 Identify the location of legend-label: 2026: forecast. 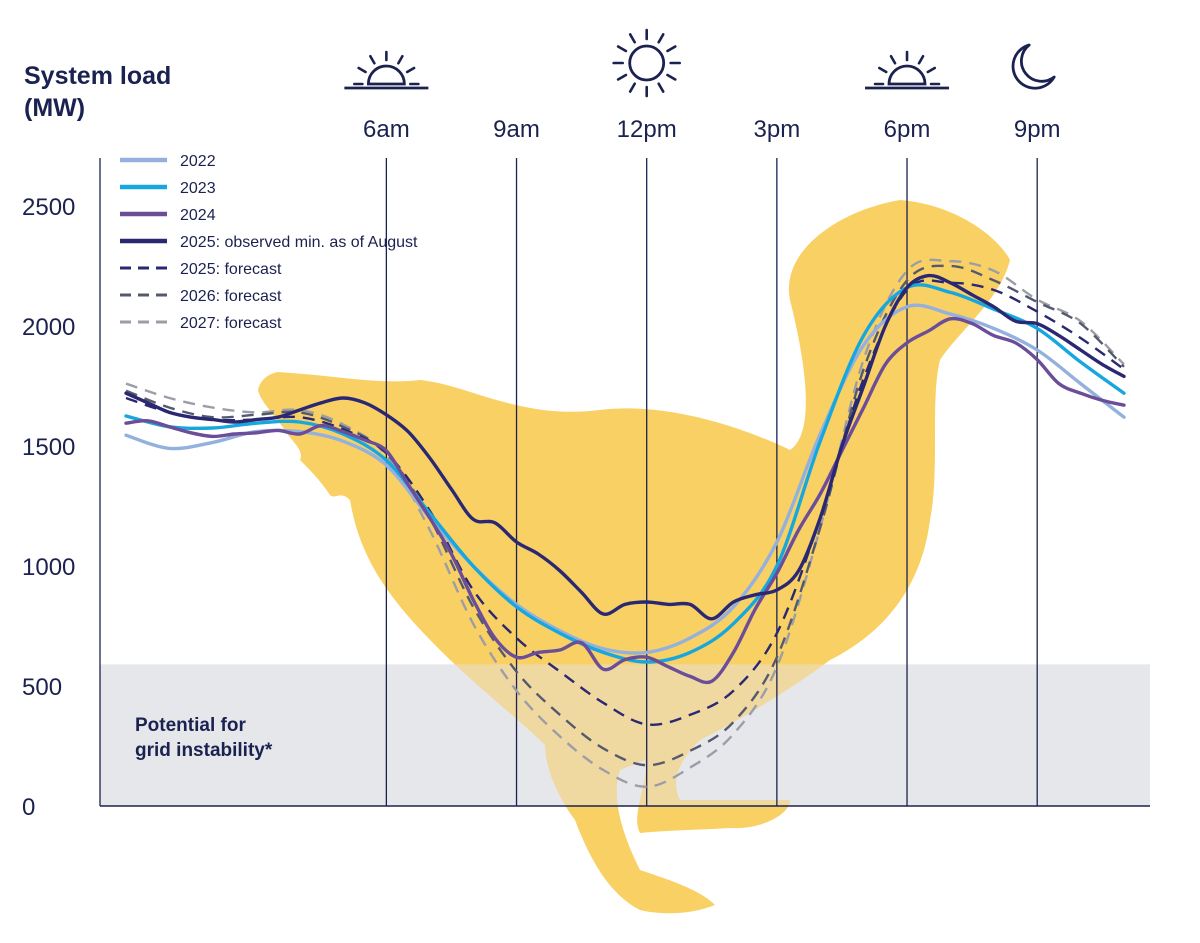
(231, 296).